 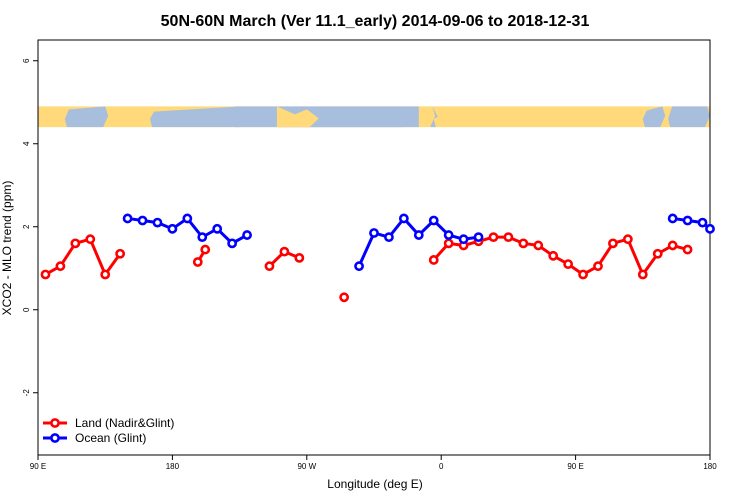 I want to click on y-tick-label: -2, so click(x=26, y=393).